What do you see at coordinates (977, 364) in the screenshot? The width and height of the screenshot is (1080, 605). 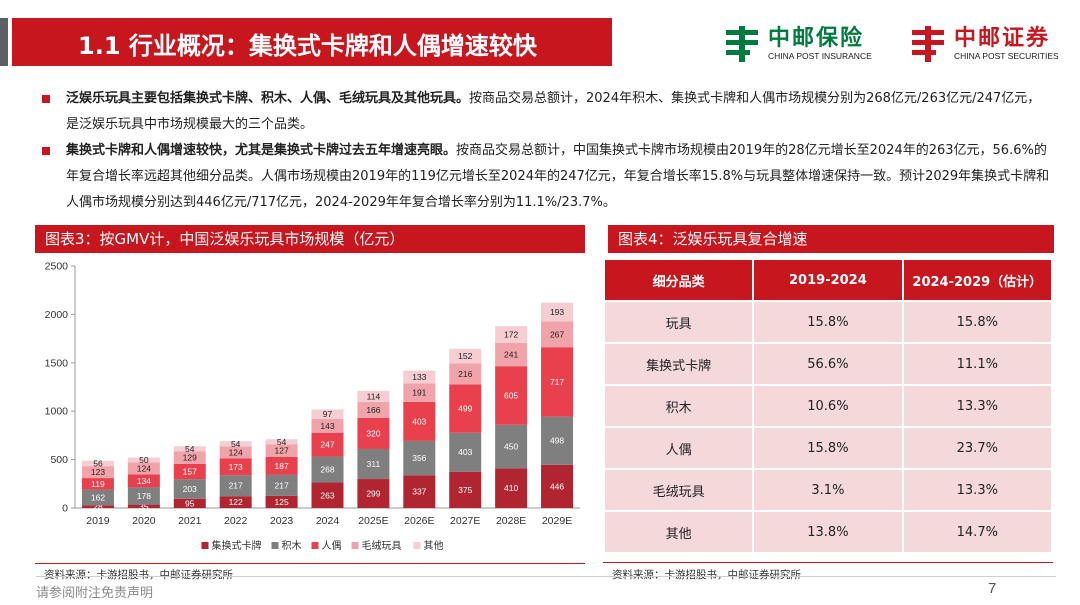 I see `table-cell: 11.1%` at bounding box center [977, 364].